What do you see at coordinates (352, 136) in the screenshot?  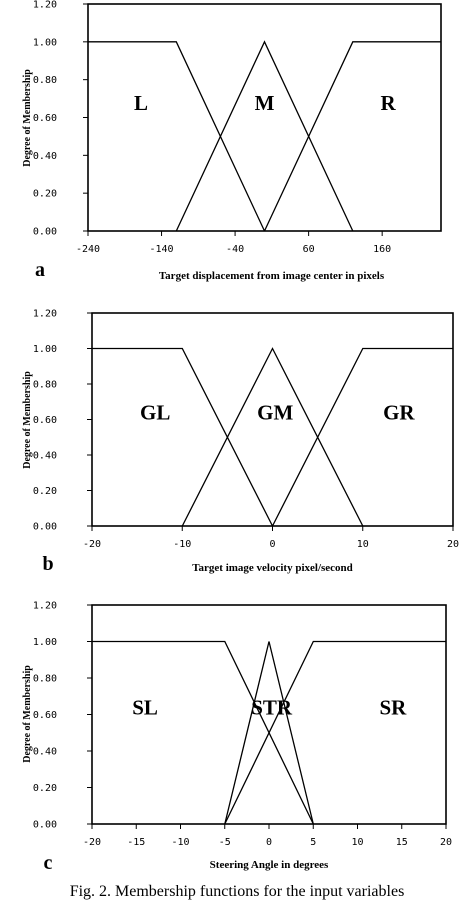 I see `membership-series-r` at bounding box center [352, 136].